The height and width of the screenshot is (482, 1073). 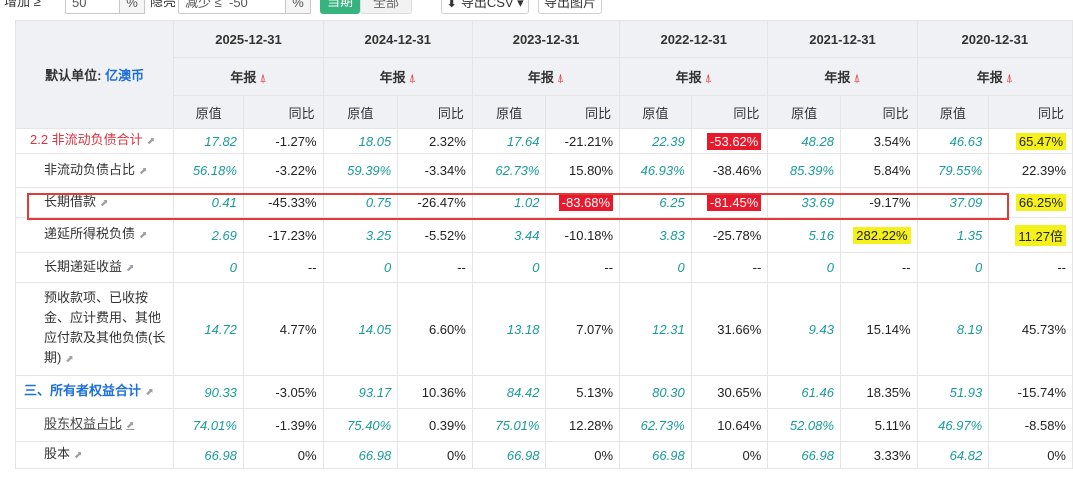 I want to click on value-cell: 6.25, so click(x=655, y=202).